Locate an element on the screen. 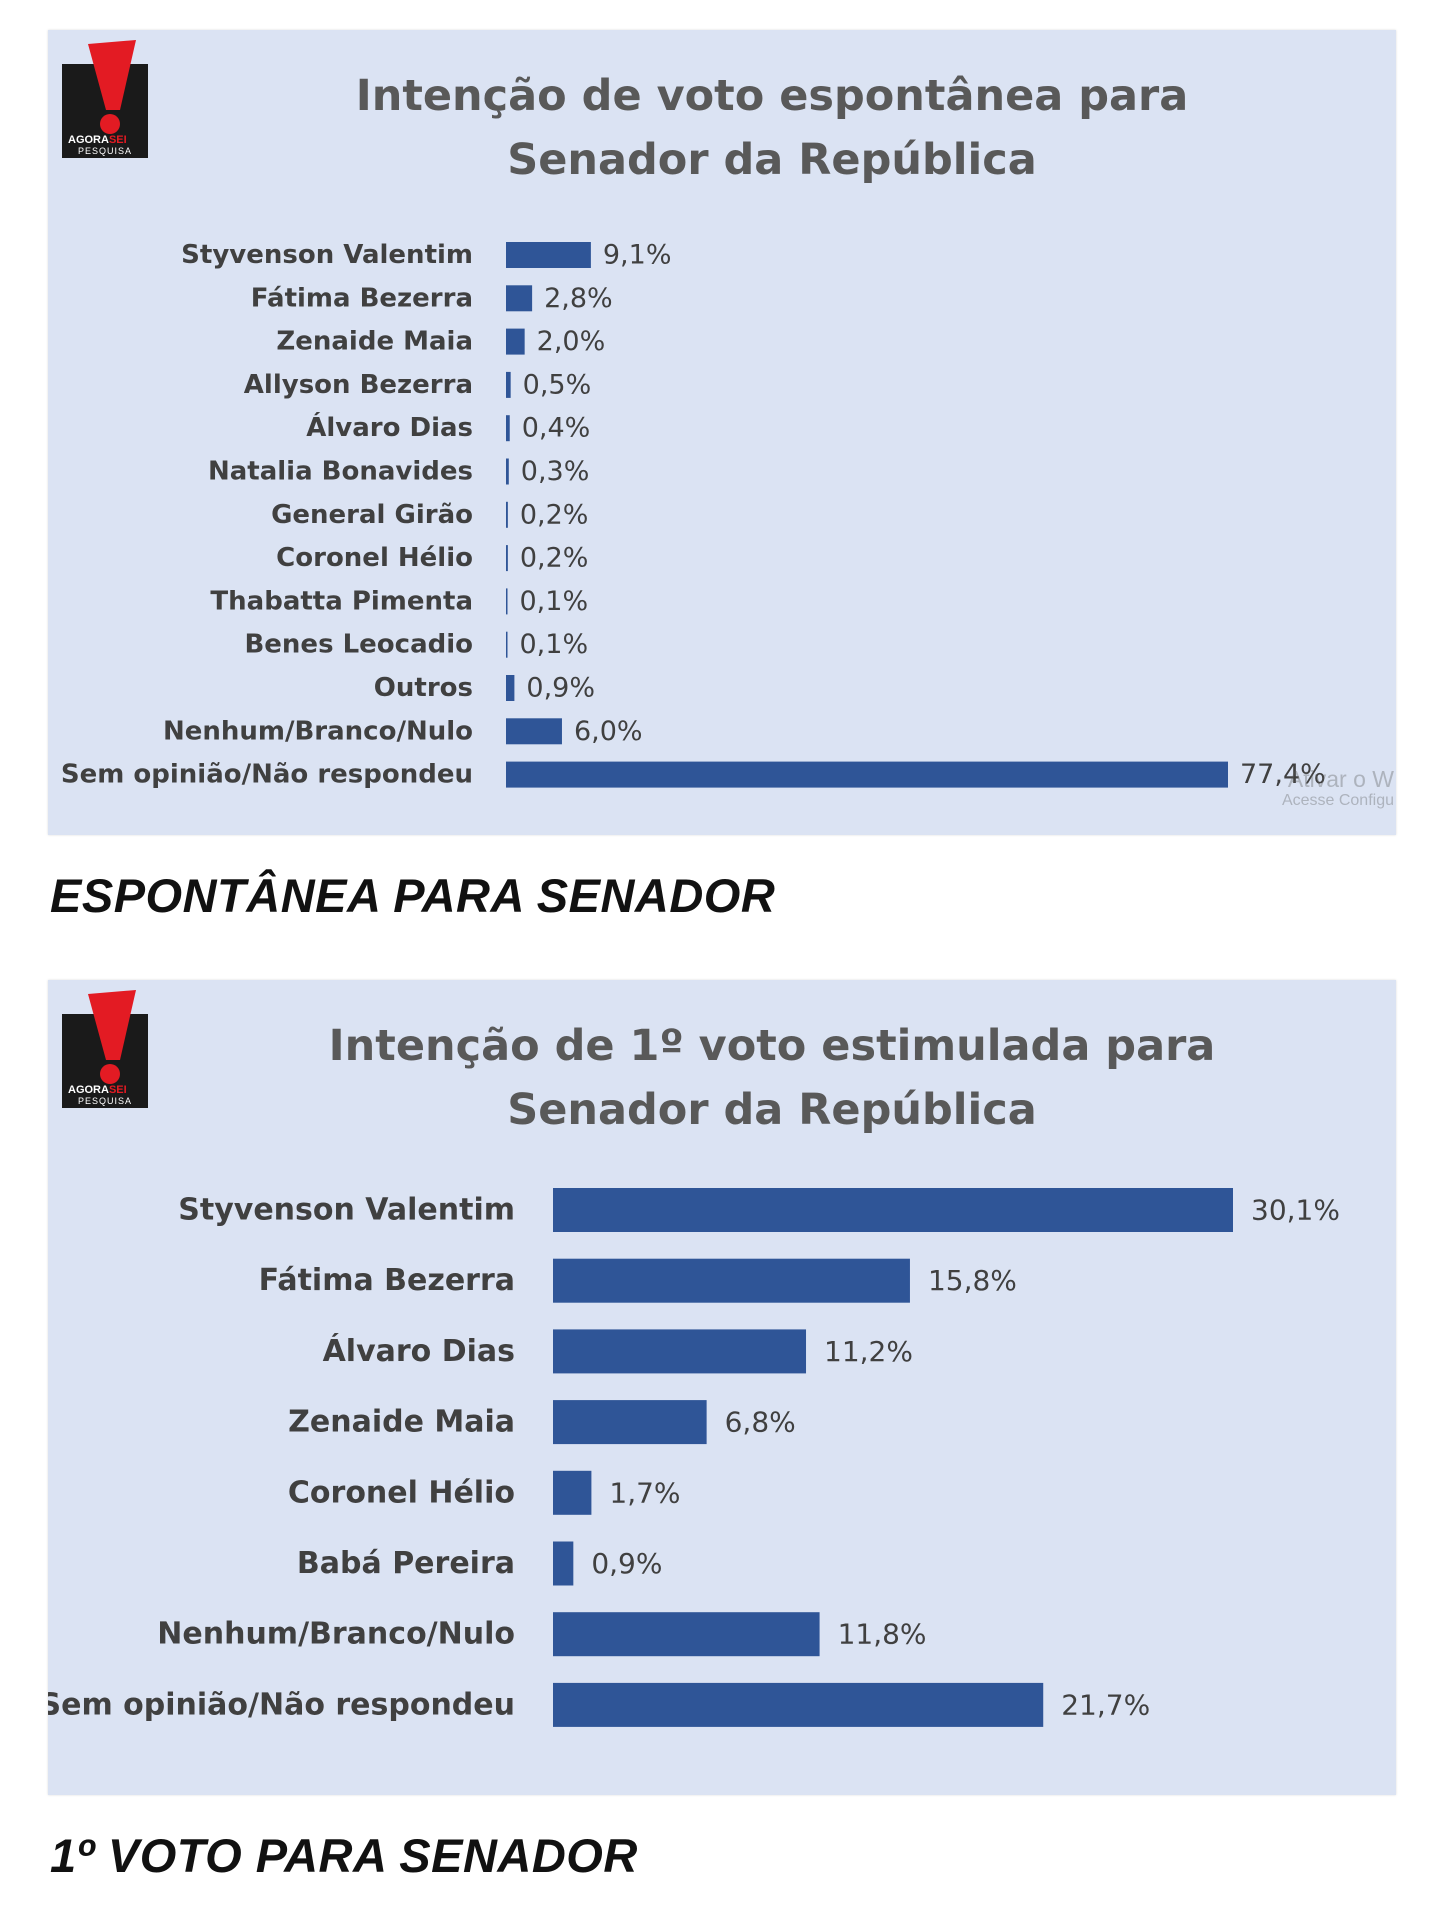 Image resolution: width=1440 pixels, height=1911 pixels. category-label: Natalia Bonavides is located at coordinates (340, 472).